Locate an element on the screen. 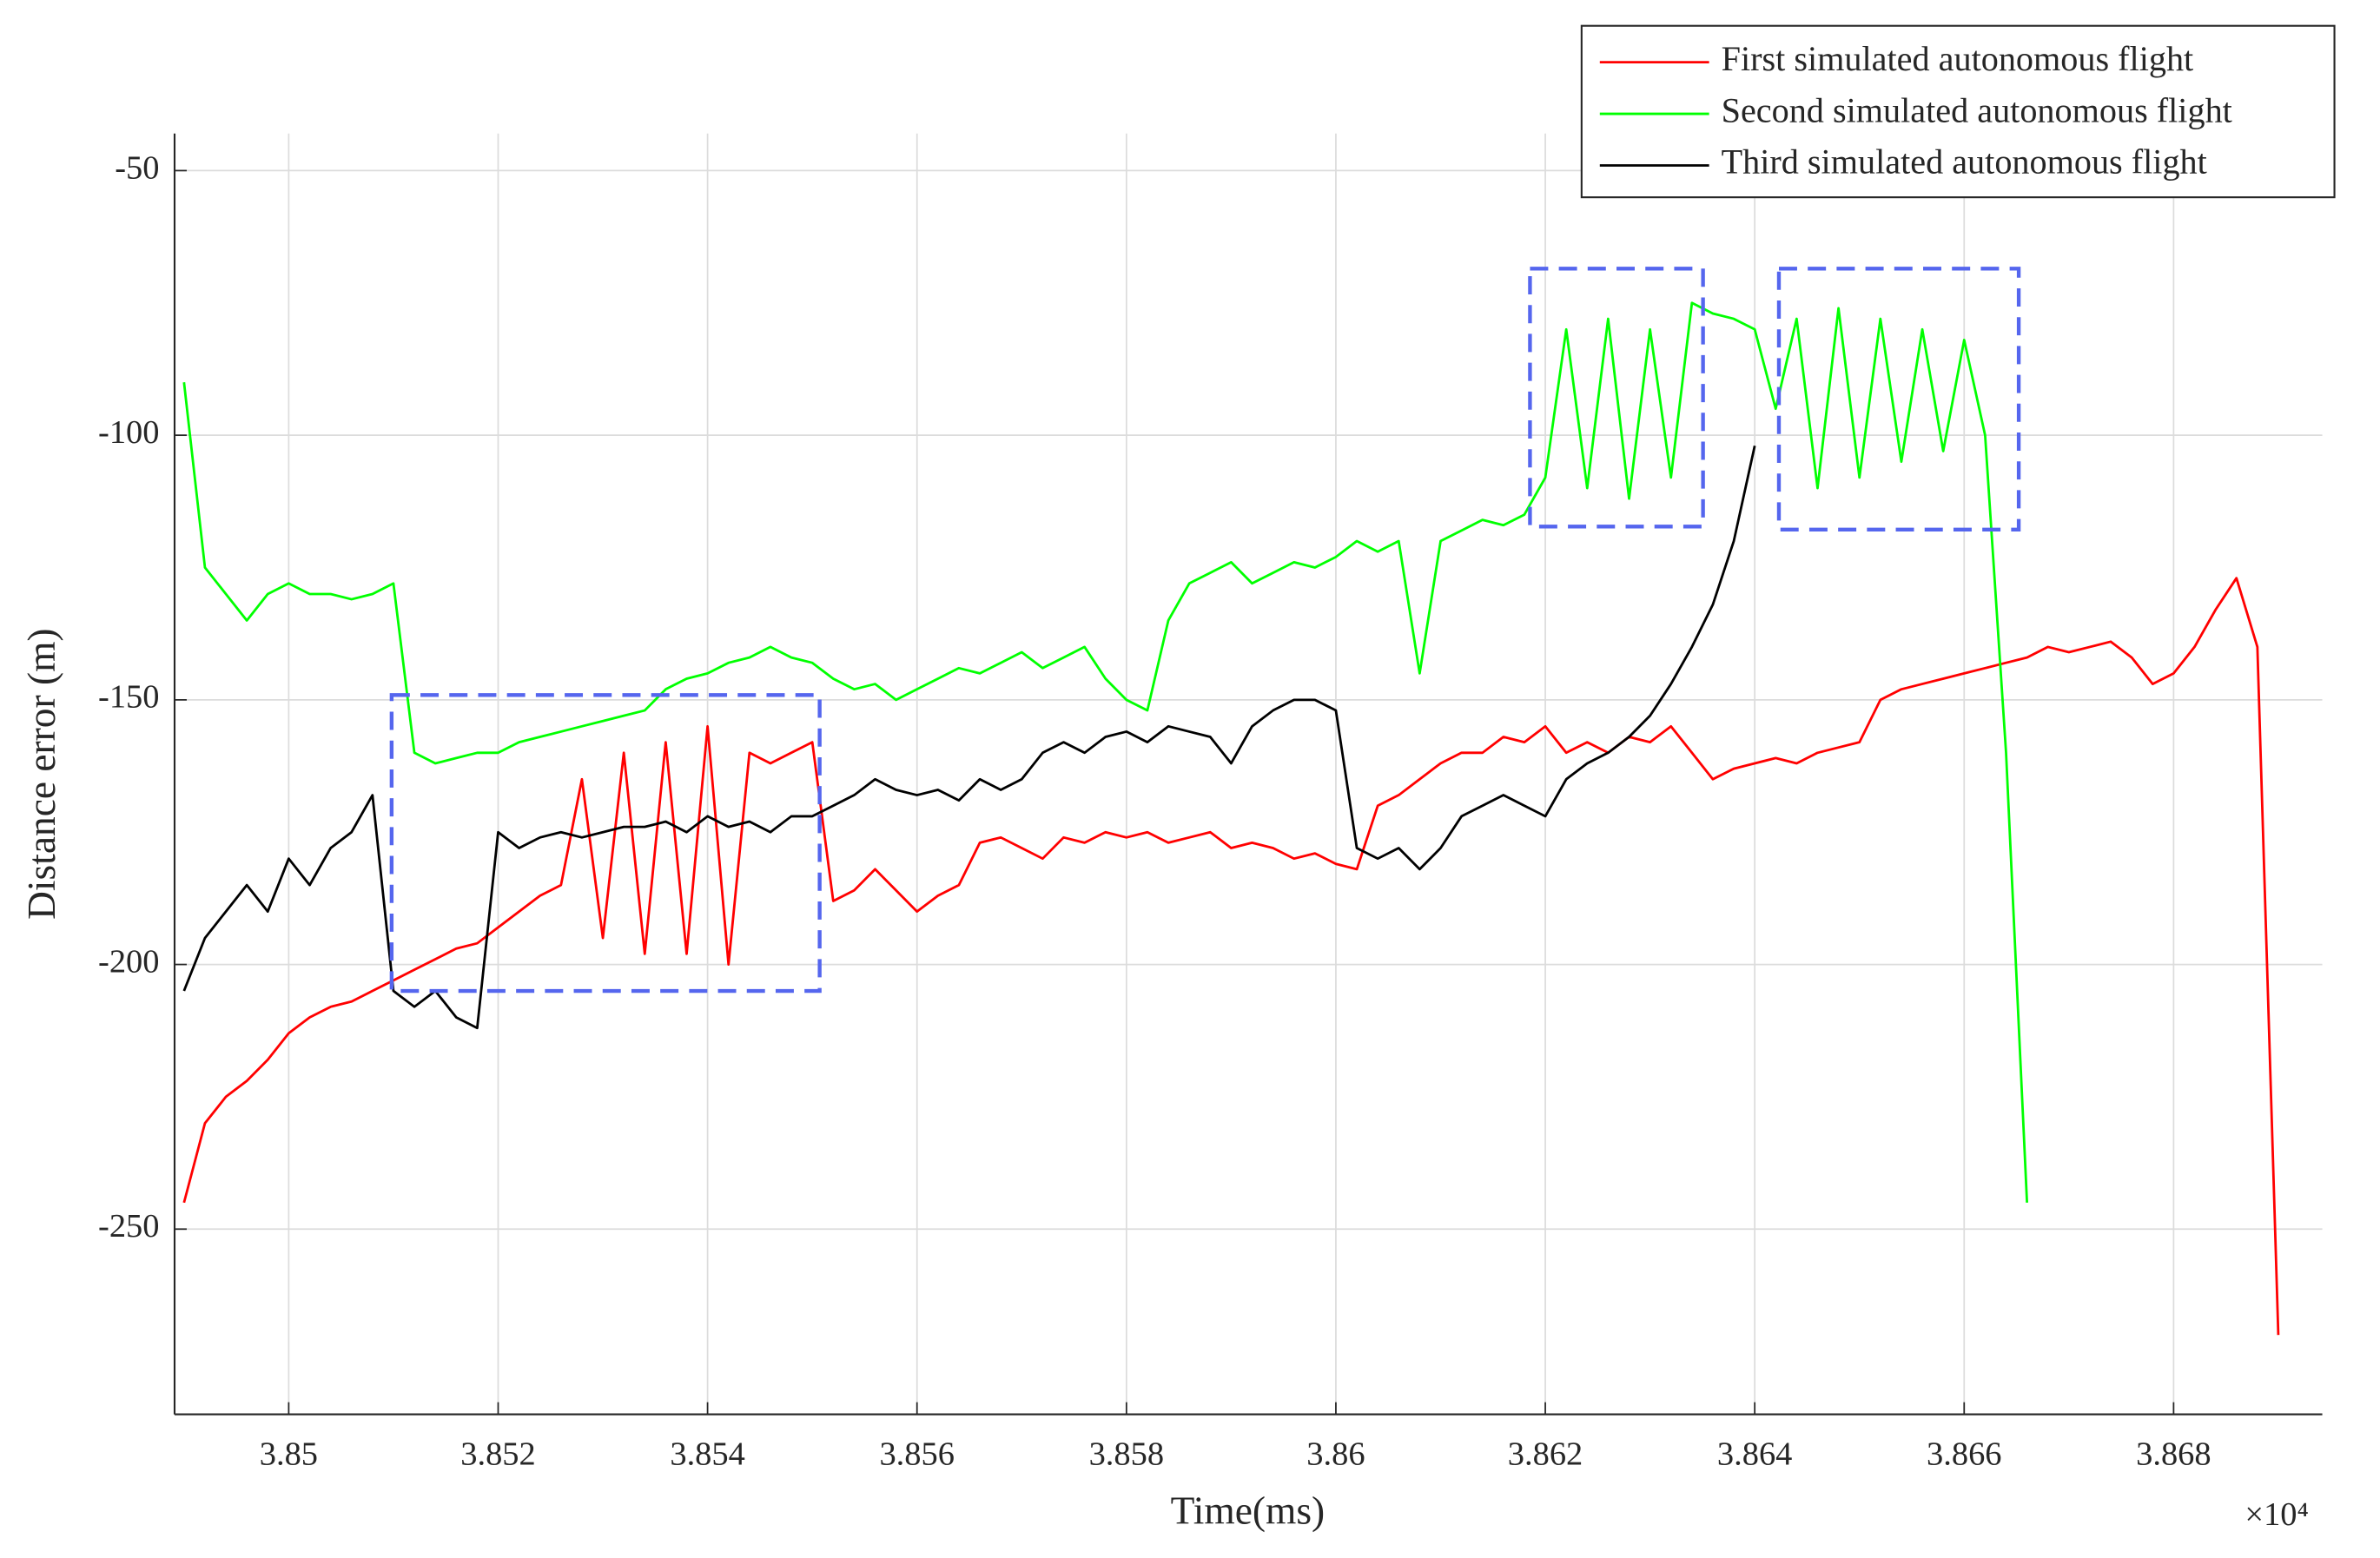 The height and width of the screenshot is (1558, 2380). x-tick-label: 3.868 is located at coordinates (2173, 1454).